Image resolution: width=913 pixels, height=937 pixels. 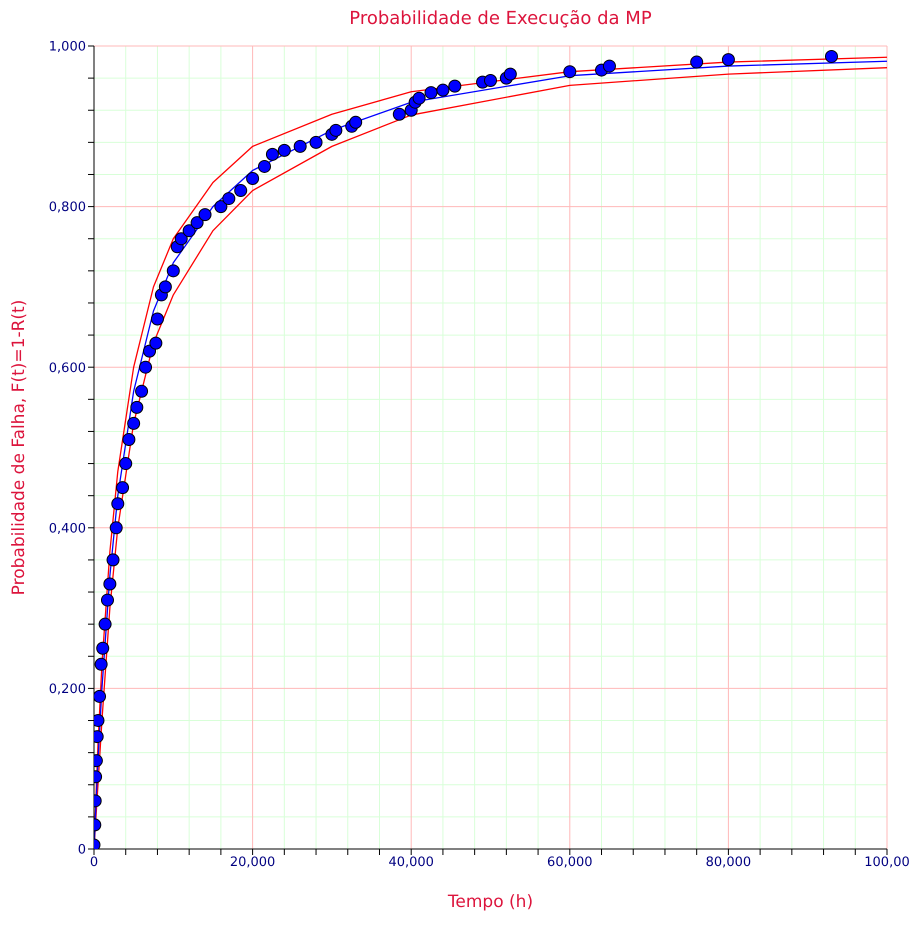 I want to click on chart-title: Probabilidade de Execução da MP, so click(x=500, y=19).